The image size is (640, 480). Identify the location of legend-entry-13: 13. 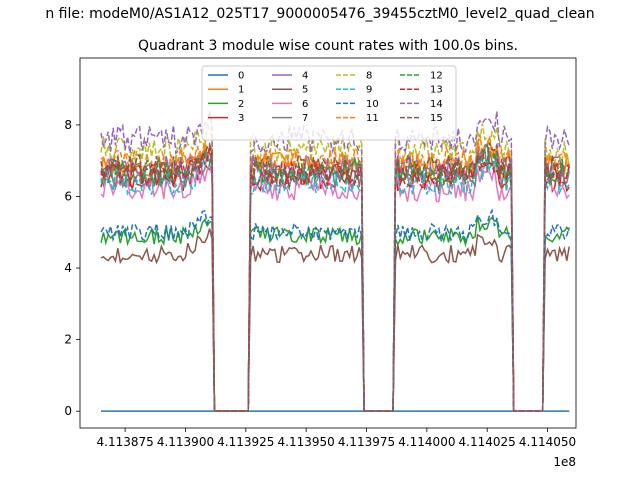
(421, 90).